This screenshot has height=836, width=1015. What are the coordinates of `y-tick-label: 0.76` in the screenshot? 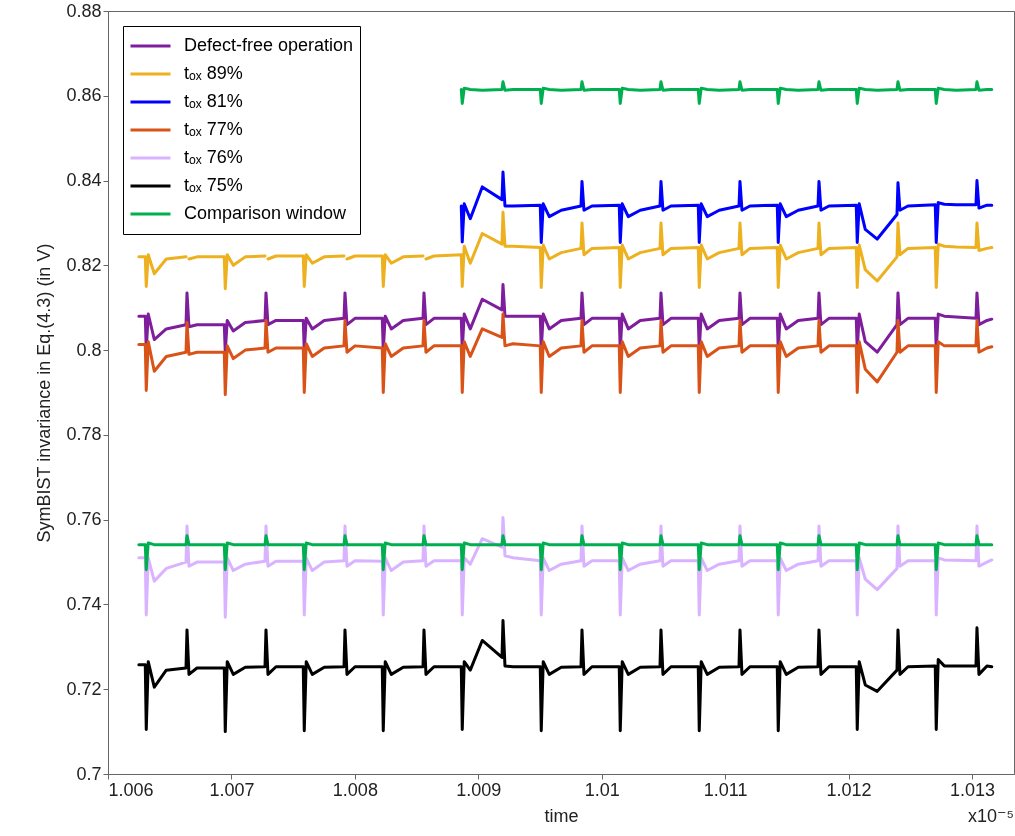 It's located at (84, 519).